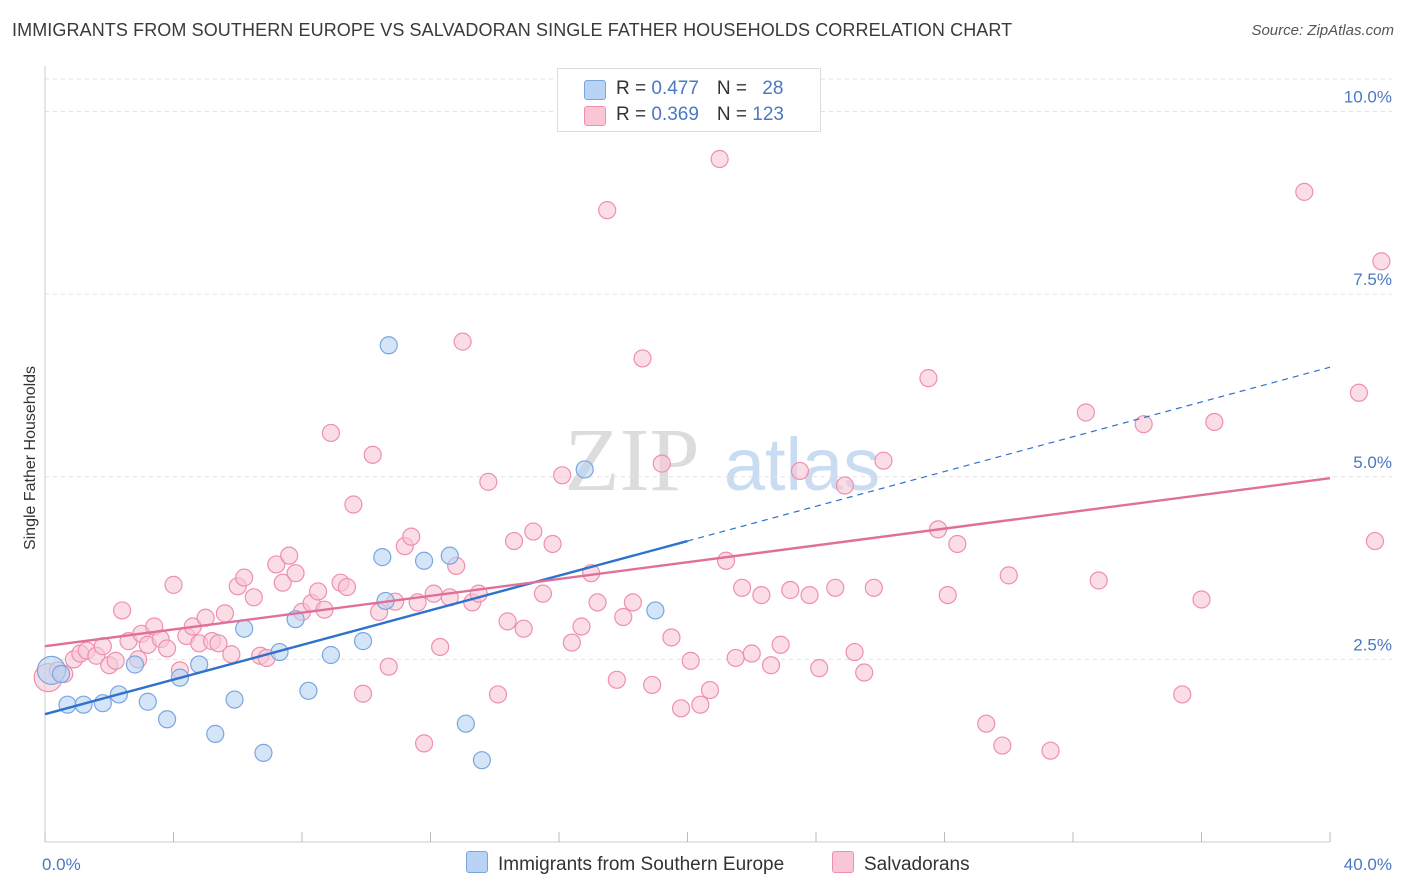 Image resolution: width=1406 pixels, height=892 pixels. I want to click on legend-label: Immigrants from Southern Europe, so click(641, 864).